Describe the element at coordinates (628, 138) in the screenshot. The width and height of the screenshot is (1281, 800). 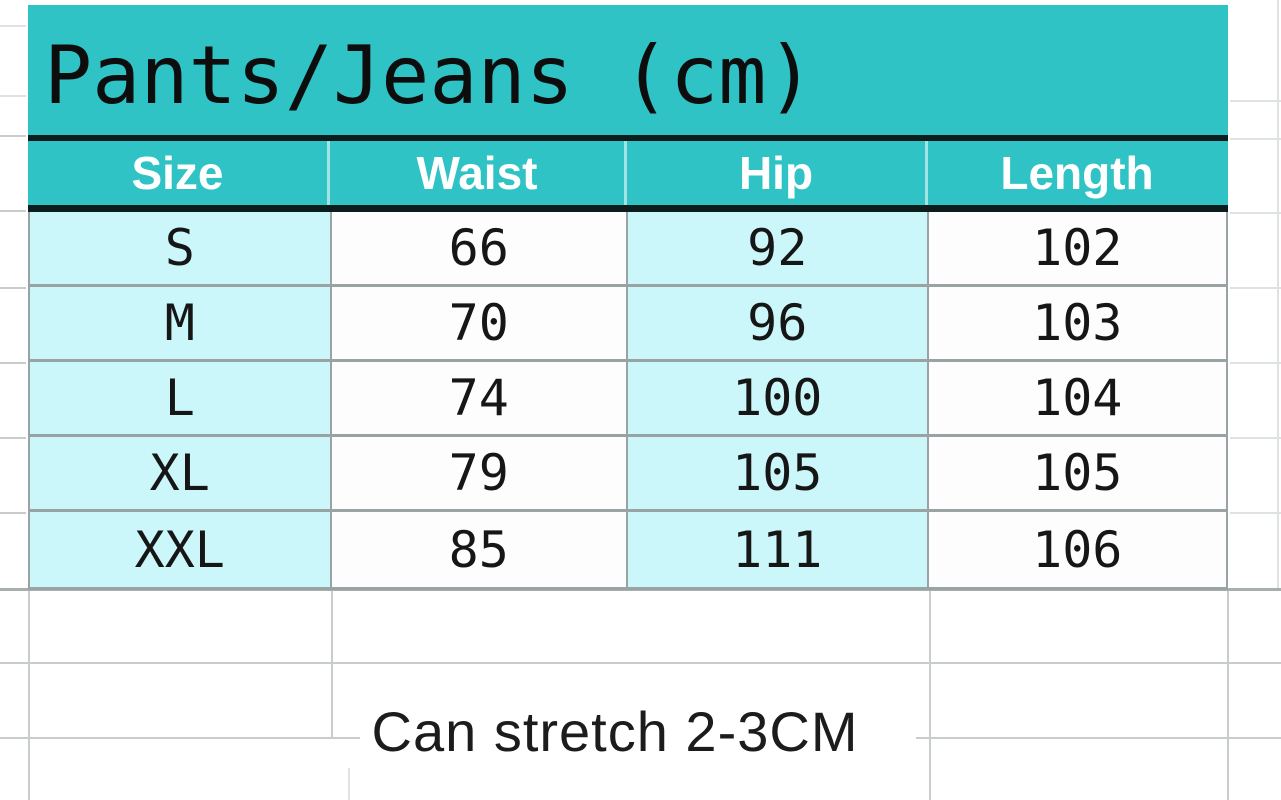
I see `header-top-border` at that location.